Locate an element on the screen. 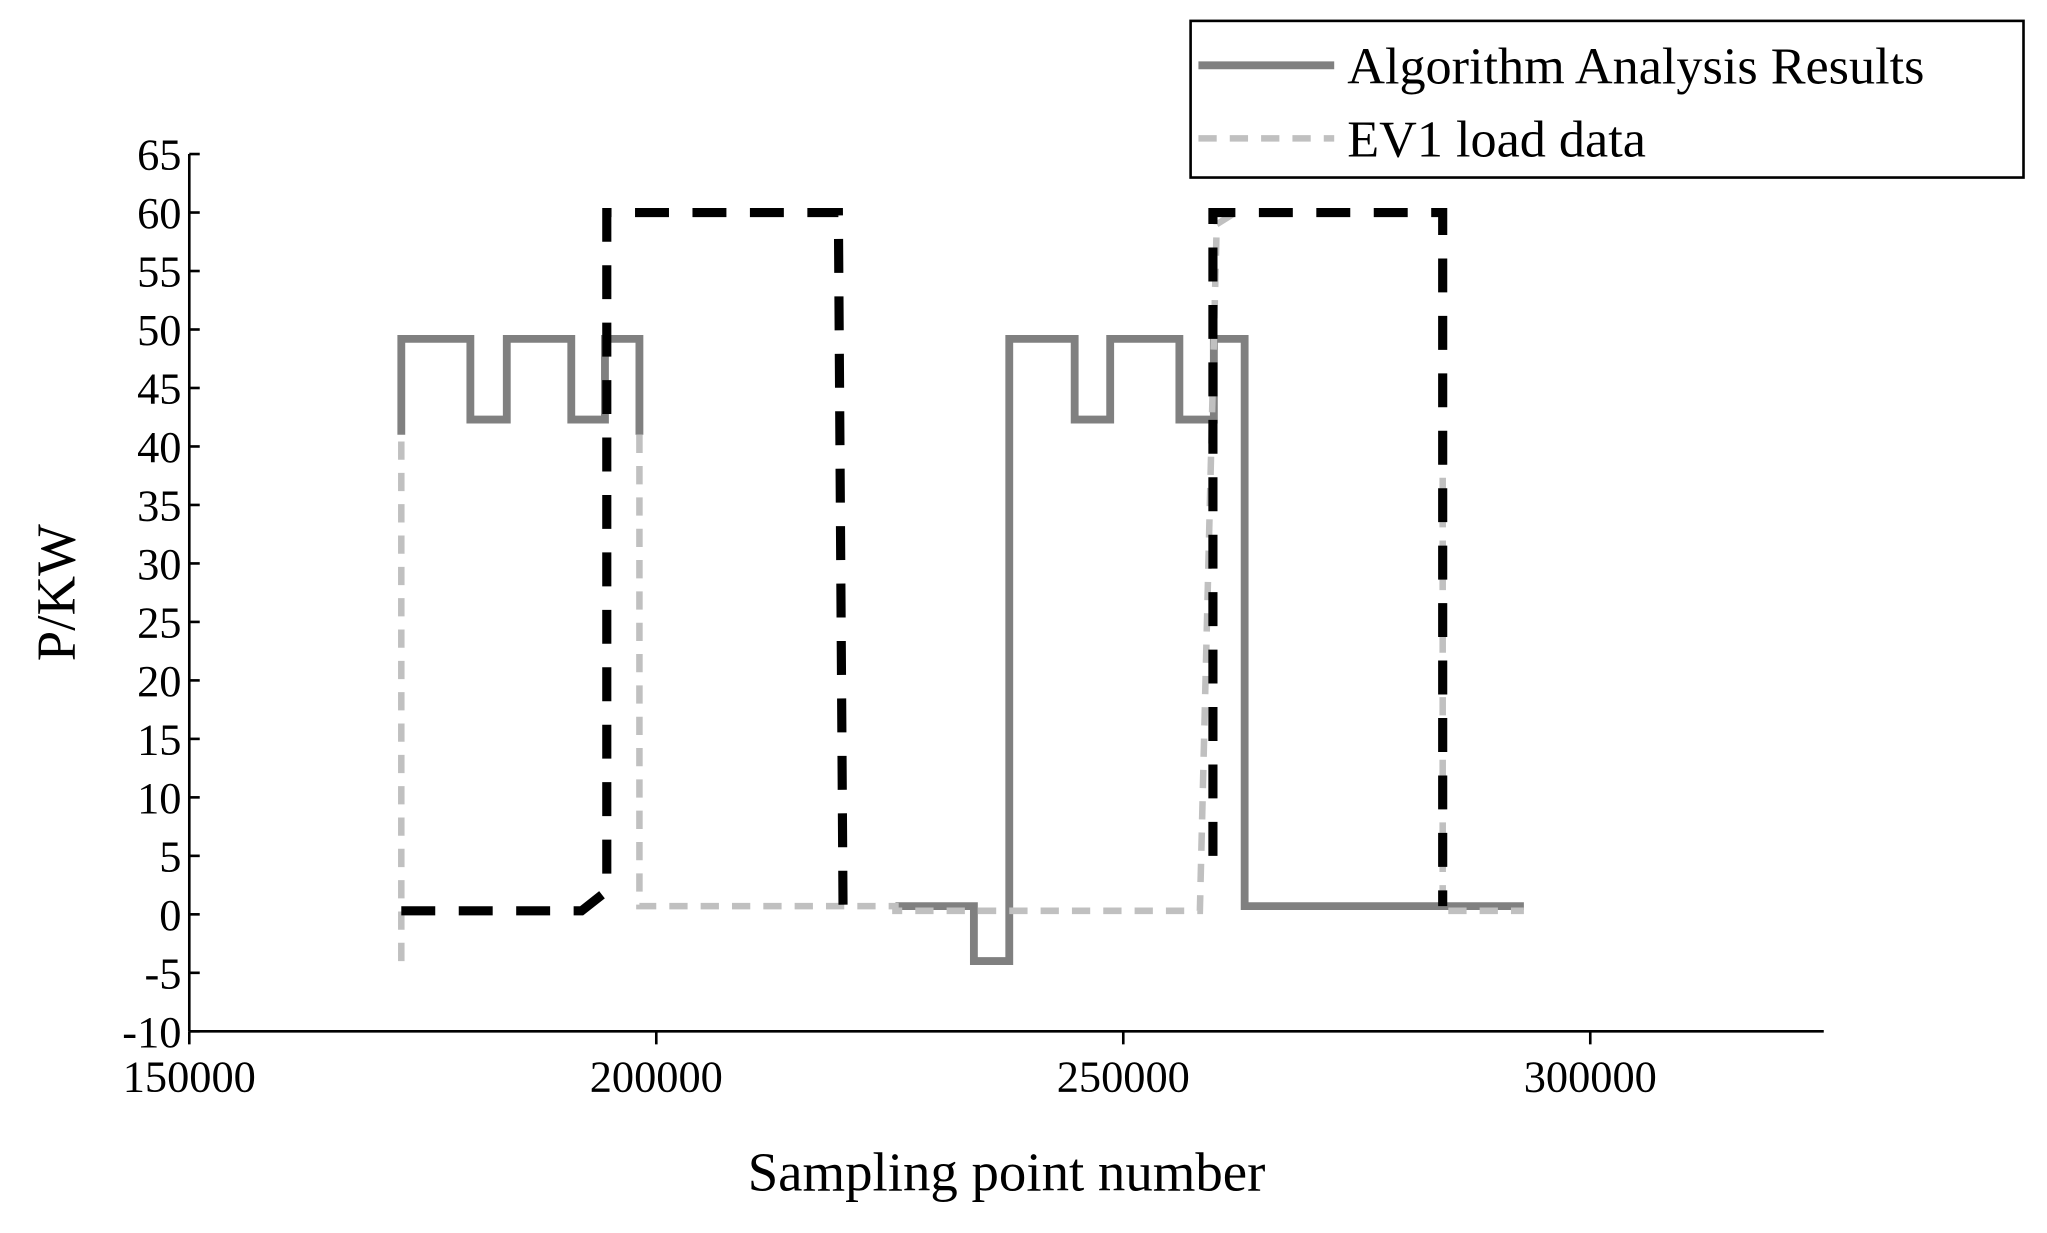 This screenshot has width=2047, height=1233. y-tick-label: 20 is located at coordinates (159, 681).